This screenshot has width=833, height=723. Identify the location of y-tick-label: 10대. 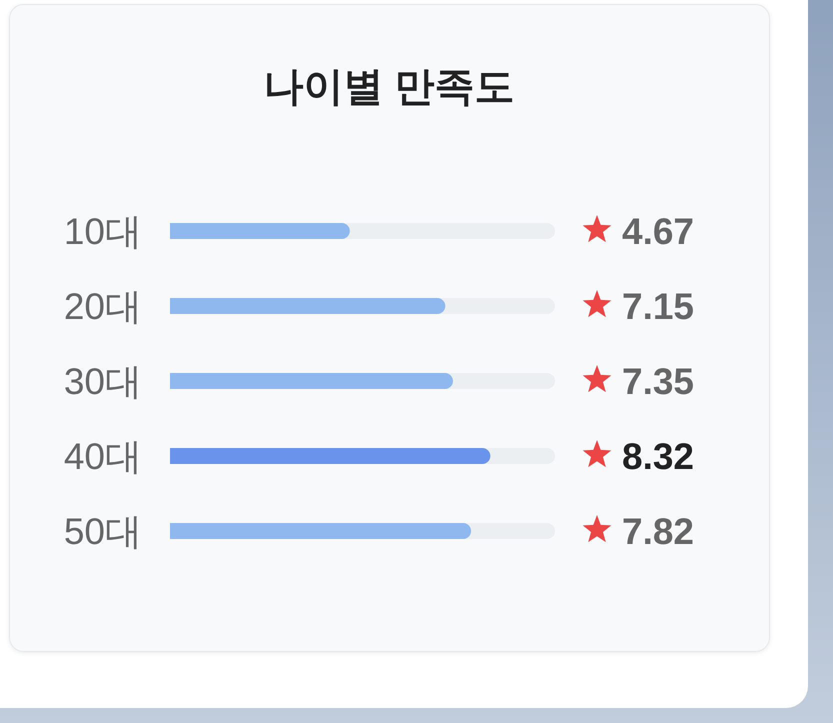
(103, 231).